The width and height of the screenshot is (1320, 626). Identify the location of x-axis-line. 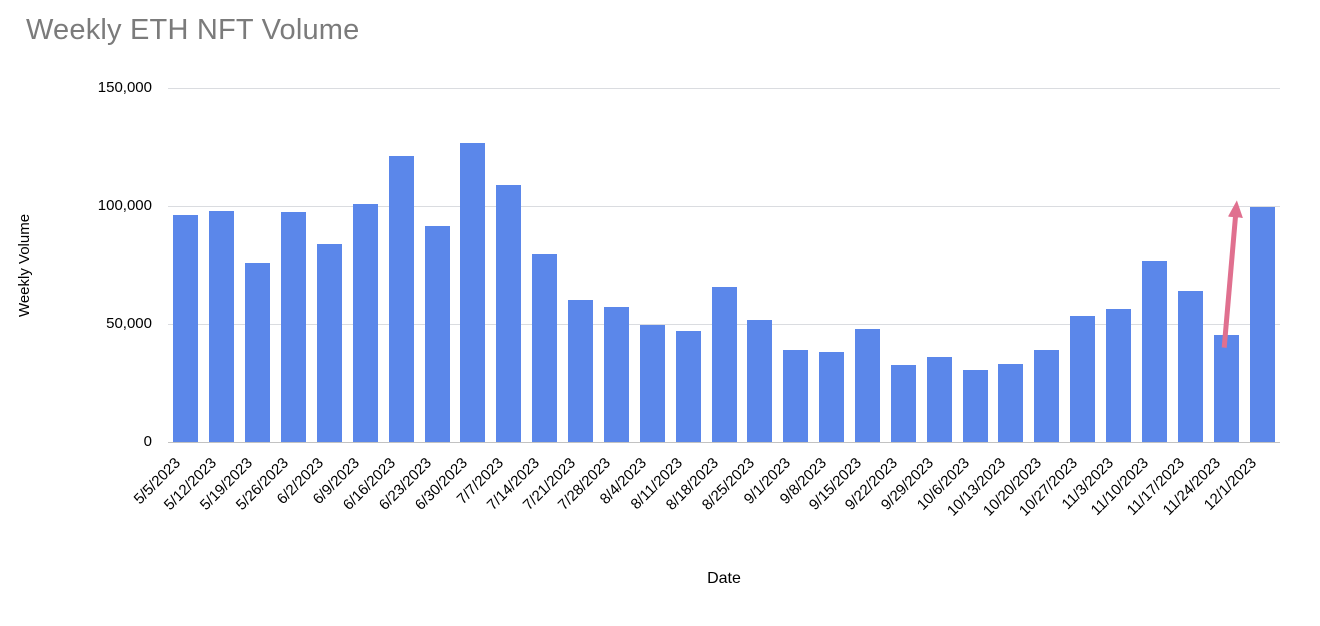
(724, 442).